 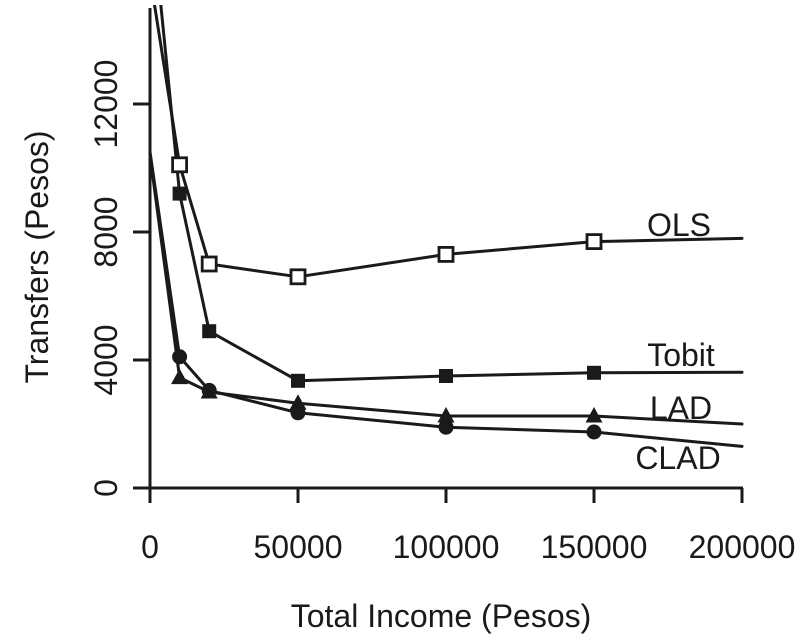 What do you see at coordinates (298, 547) in the screenshot?
I see `x-tick-label: 50000` at bounding box center [298, 547].